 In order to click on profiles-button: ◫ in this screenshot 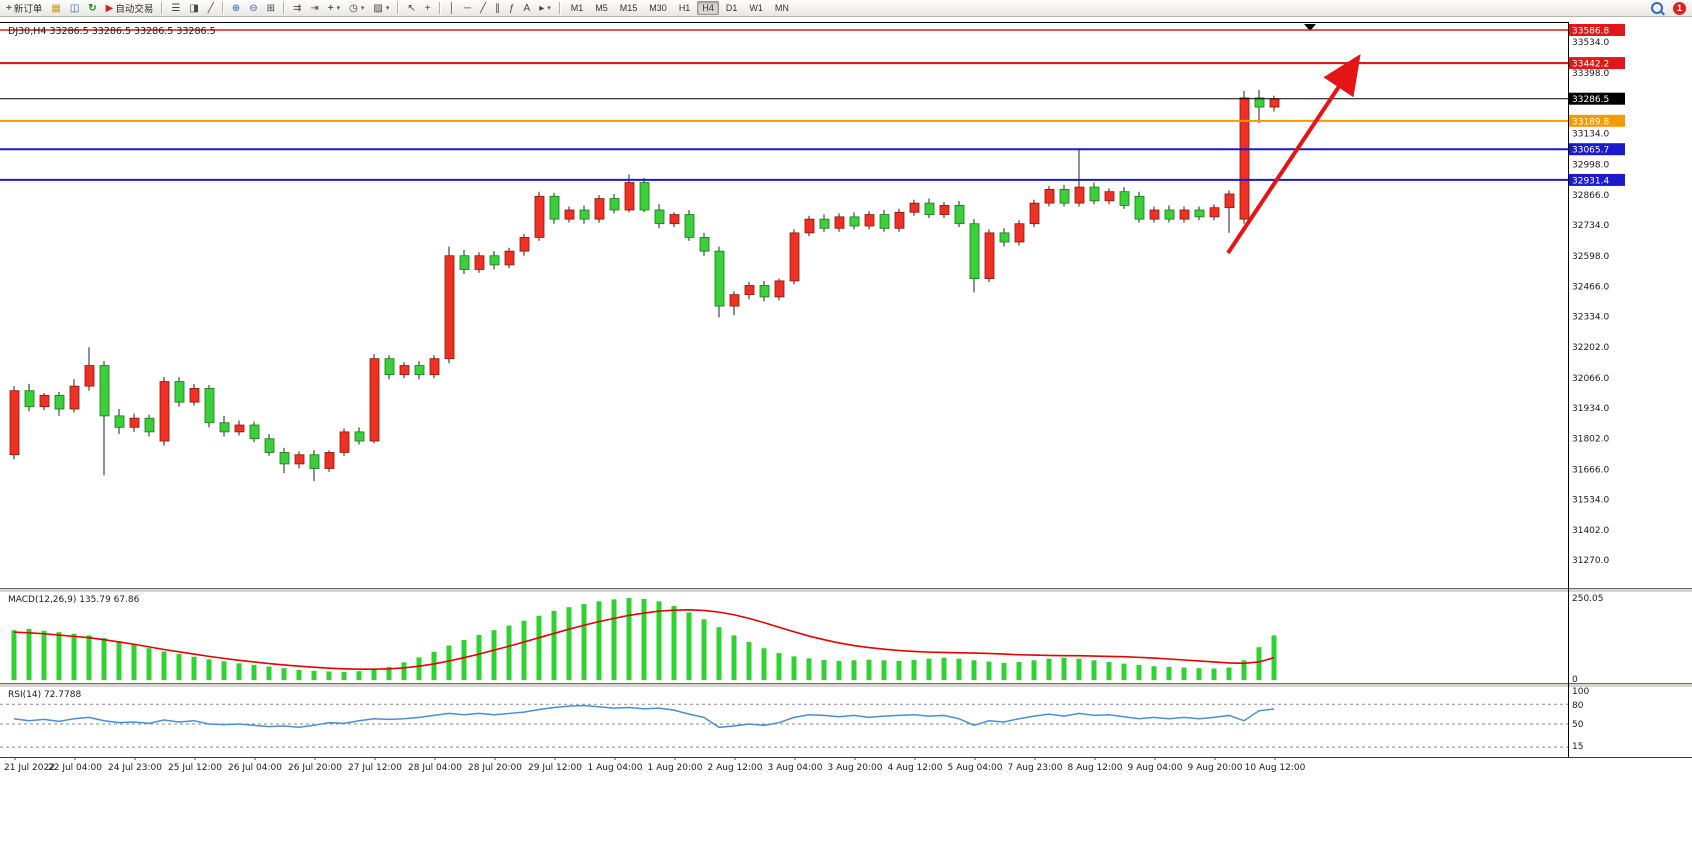, I will do `click(74, 8)`.